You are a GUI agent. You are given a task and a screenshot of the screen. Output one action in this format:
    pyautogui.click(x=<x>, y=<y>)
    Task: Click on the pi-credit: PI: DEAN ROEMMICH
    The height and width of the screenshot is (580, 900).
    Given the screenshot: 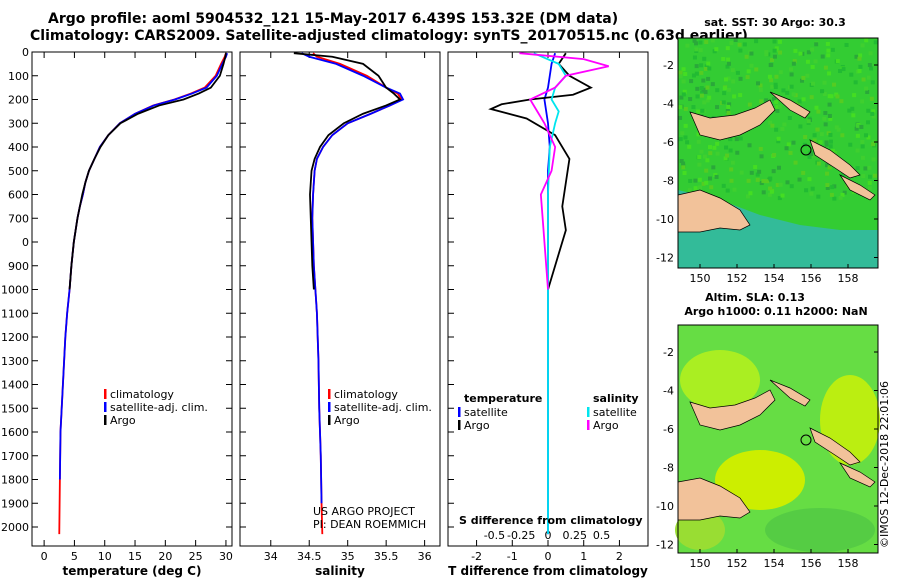 What is the action you would take?
    pyautogui.click(x=369, y=524)
    